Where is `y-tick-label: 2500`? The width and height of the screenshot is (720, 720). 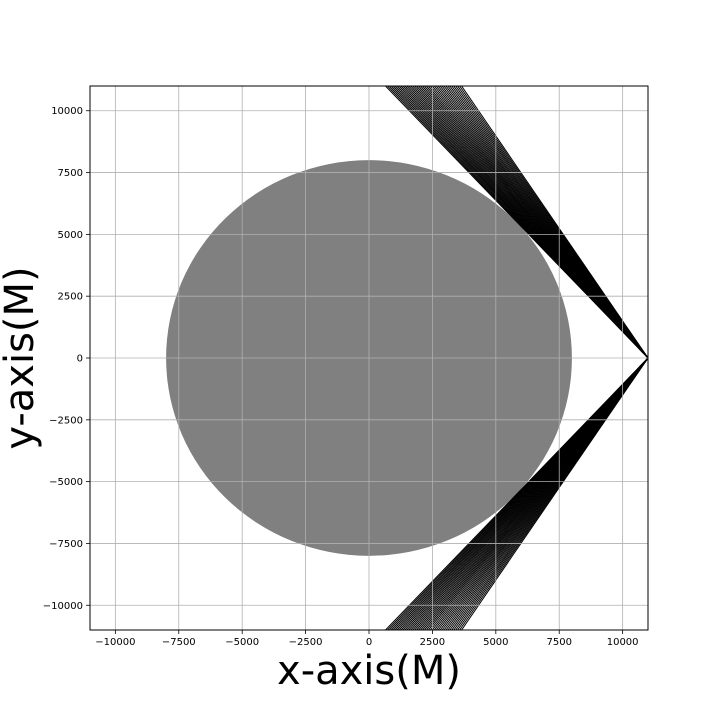
y-tick-label: 2500 is located at coordinates (70, 297).